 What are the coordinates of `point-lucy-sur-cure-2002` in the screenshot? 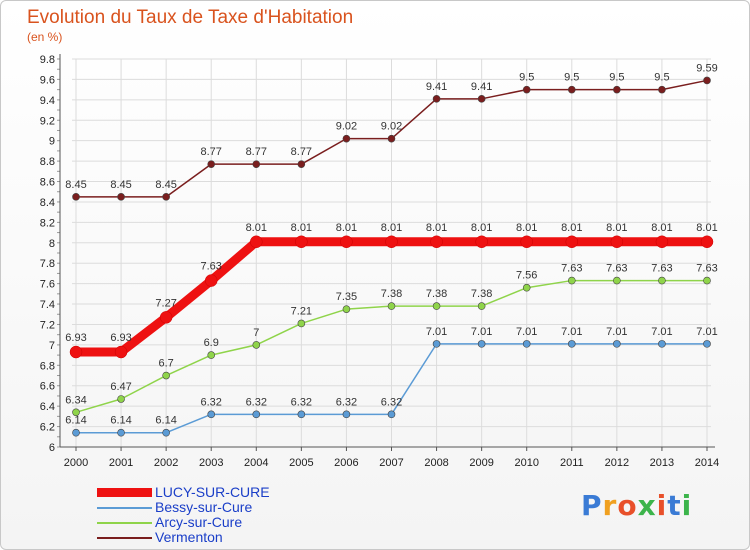 It's located at (166, 317).